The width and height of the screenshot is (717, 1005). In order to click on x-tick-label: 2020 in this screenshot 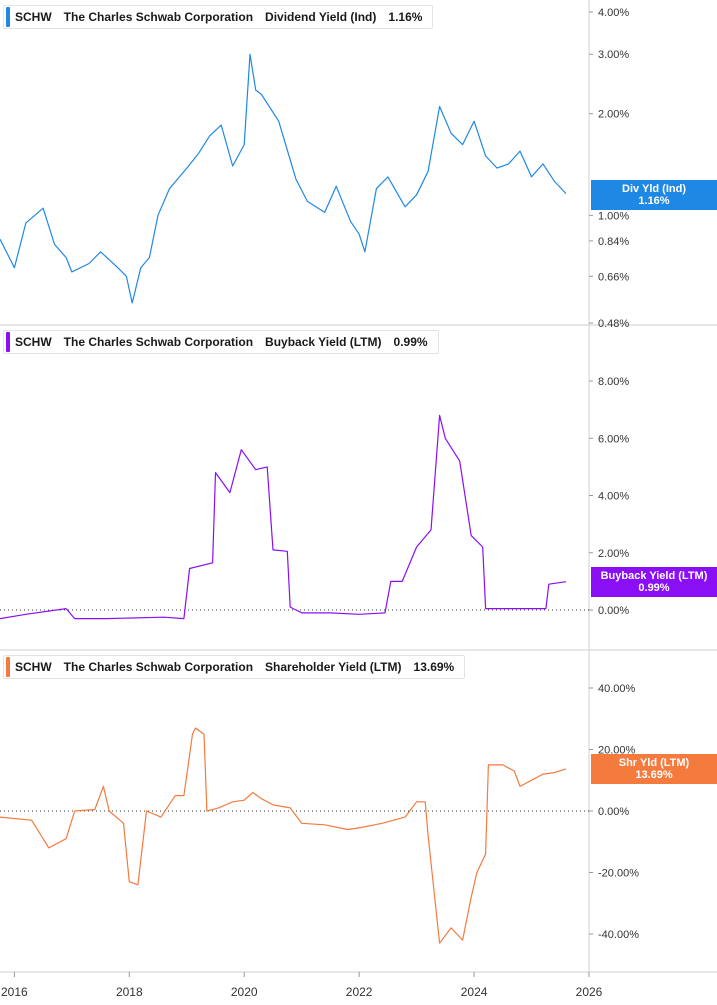, I will do `click(244, 992)`.